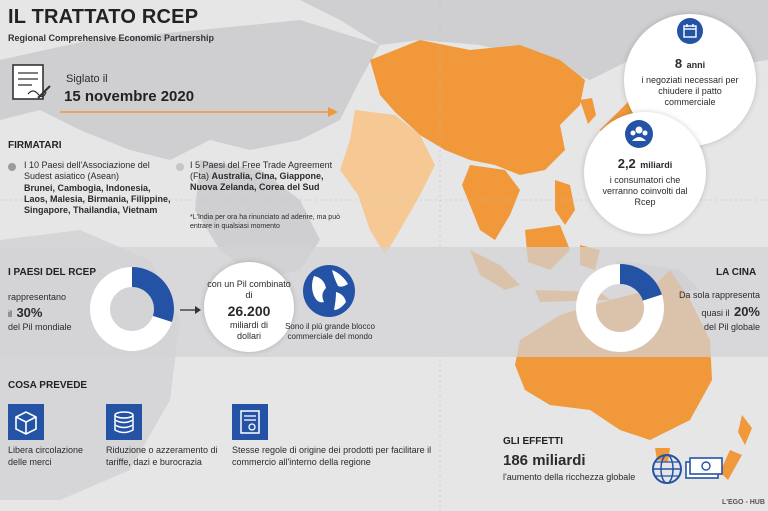 The width and height of the screenshot is (768, 511). Describe the element at coordinates (12, 167) in the screenshot. I see `asean-bullet` at that location.